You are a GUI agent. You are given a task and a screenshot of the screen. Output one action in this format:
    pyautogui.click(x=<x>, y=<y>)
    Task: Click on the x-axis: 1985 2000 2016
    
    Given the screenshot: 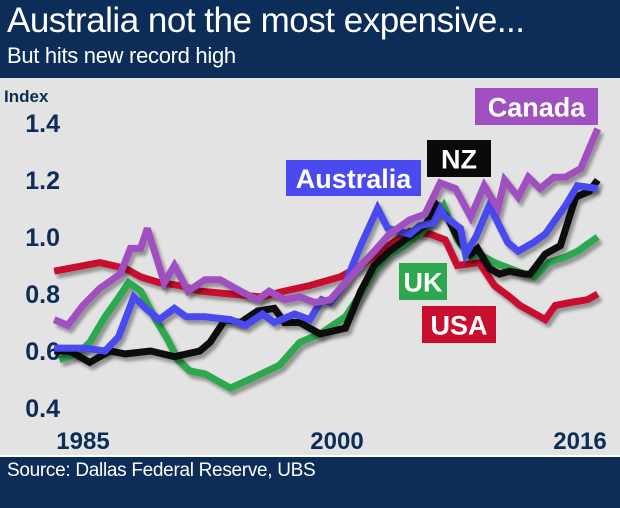 What is the action you would take?
    pyautogui.click(x=331, y=440)
    